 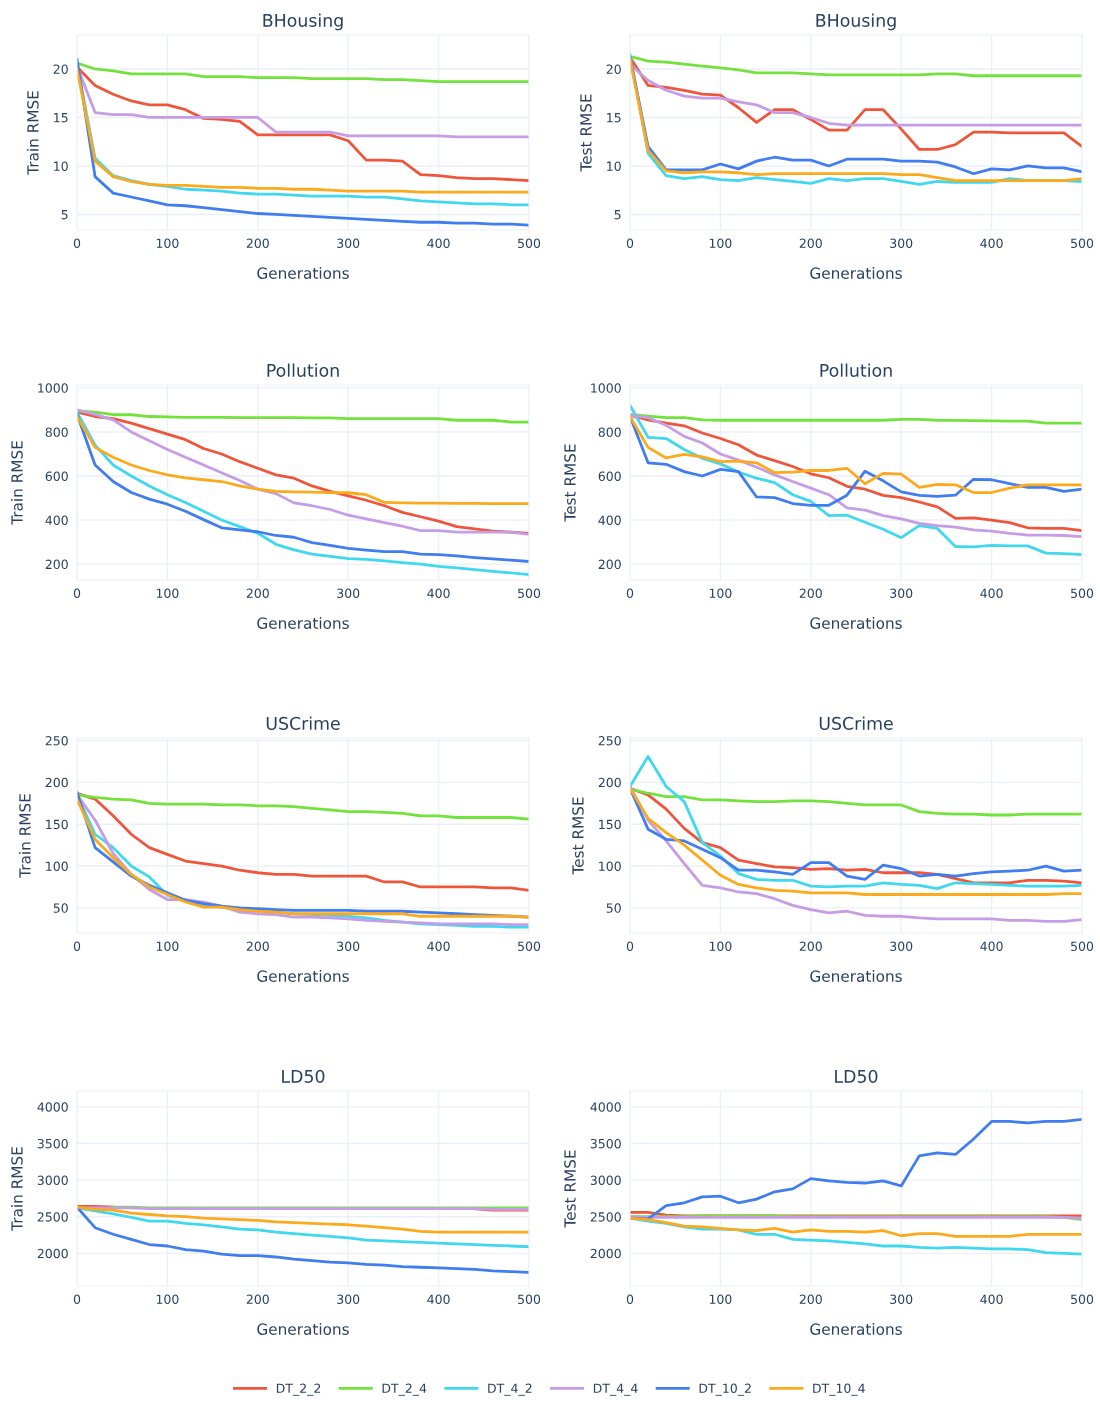 I want to click on legend-label: DT_4_2, so click(x=510, y=1389).